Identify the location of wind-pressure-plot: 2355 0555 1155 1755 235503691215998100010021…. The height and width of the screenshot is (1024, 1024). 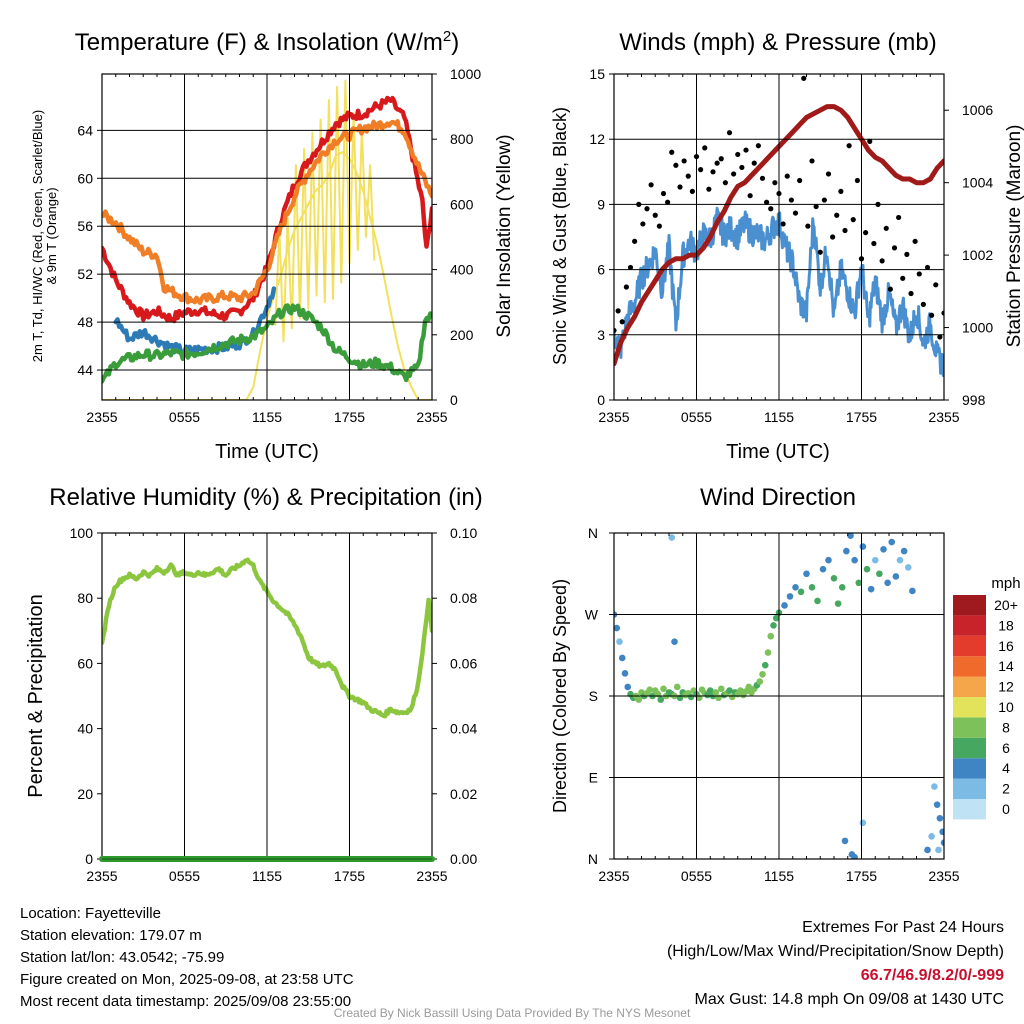
(791, 245).